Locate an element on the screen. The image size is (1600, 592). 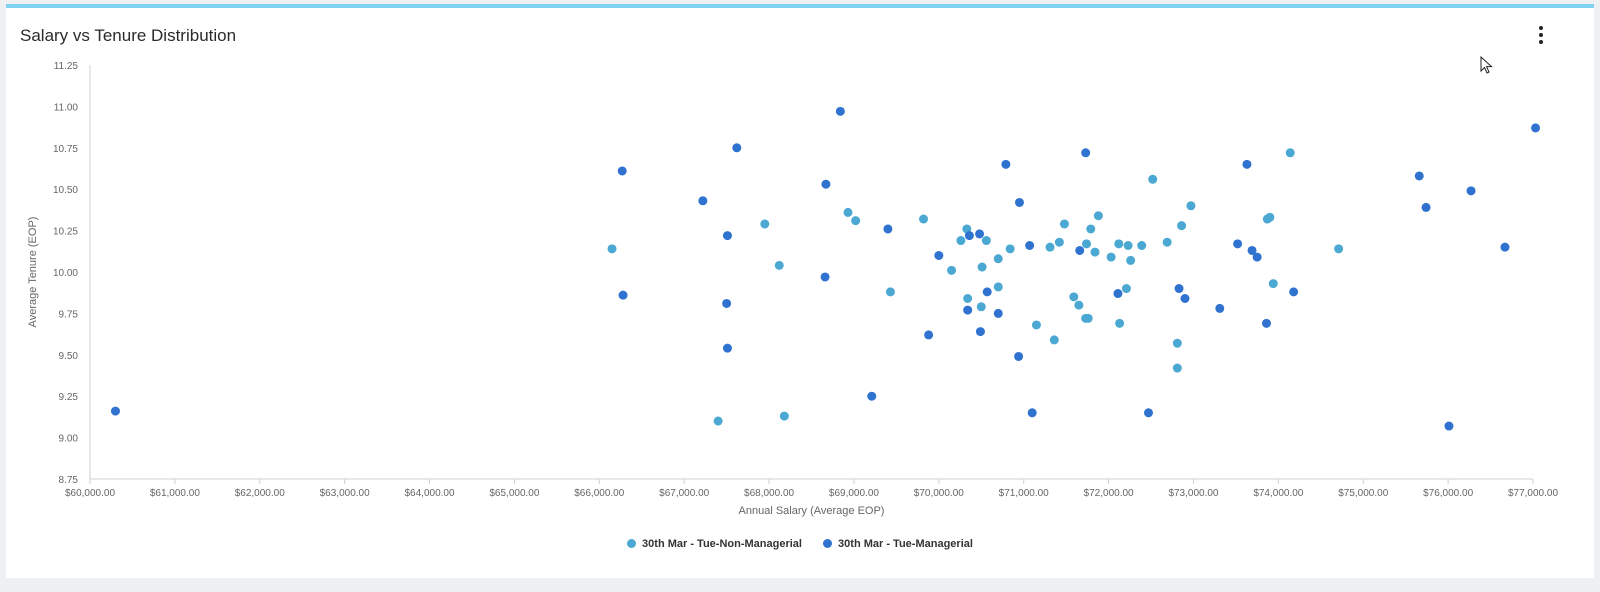
y-tick-label: 10.75 is located at coordinates (65, 149).